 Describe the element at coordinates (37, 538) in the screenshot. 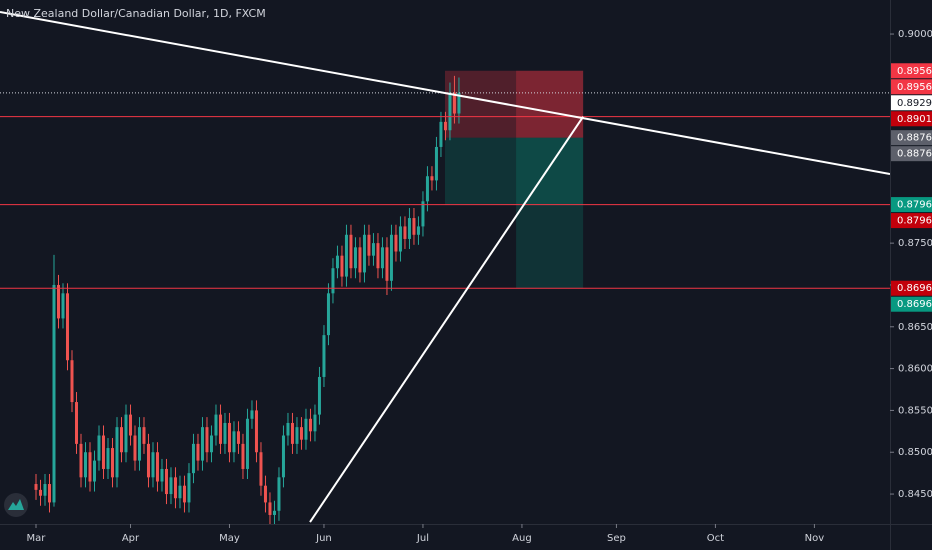

I see `x-tick-label: Mar` at that location.